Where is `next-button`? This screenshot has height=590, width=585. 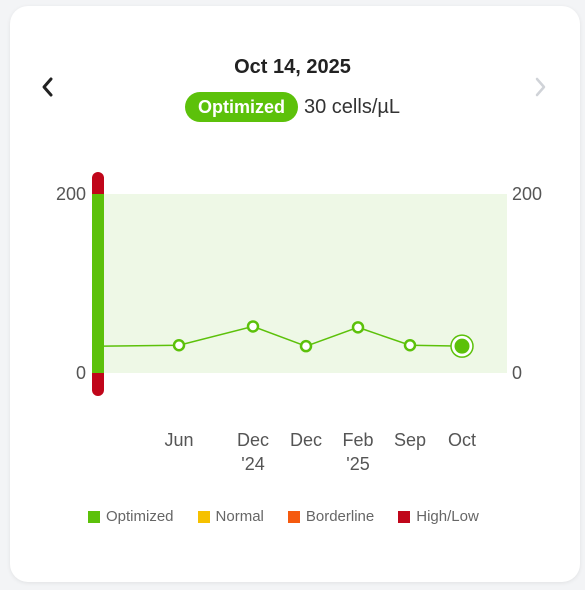
next-button is located at coordinates (540, 87).